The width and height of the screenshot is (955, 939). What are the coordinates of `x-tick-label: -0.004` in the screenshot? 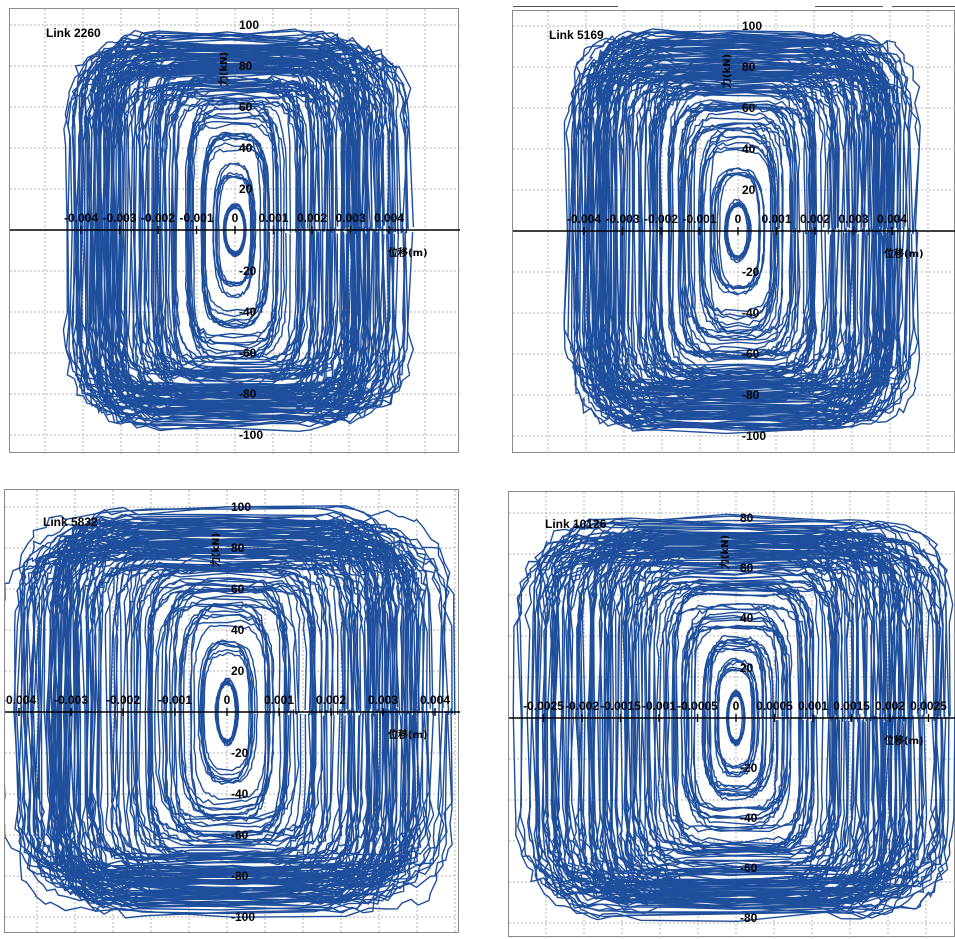 It's located at (81, 218).